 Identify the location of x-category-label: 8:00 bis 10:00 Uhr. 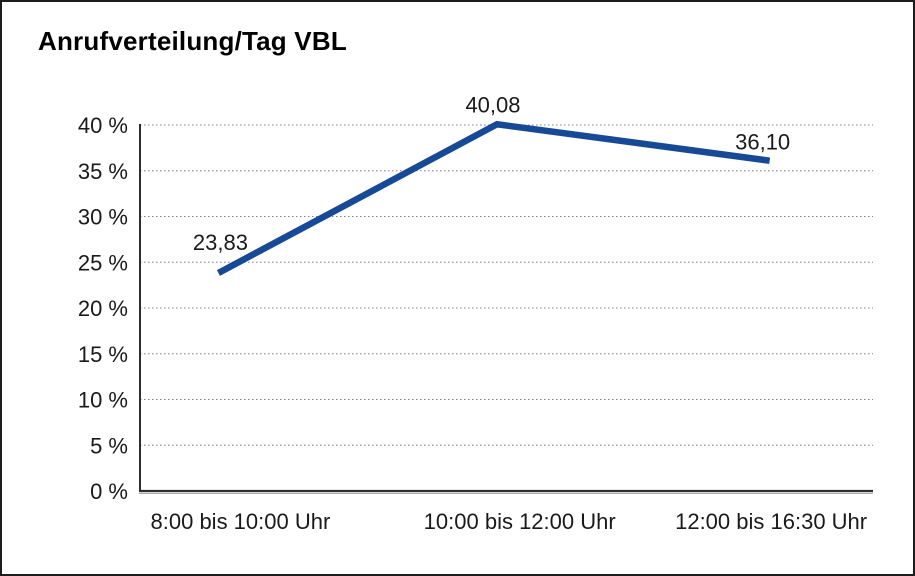
(241, 521).